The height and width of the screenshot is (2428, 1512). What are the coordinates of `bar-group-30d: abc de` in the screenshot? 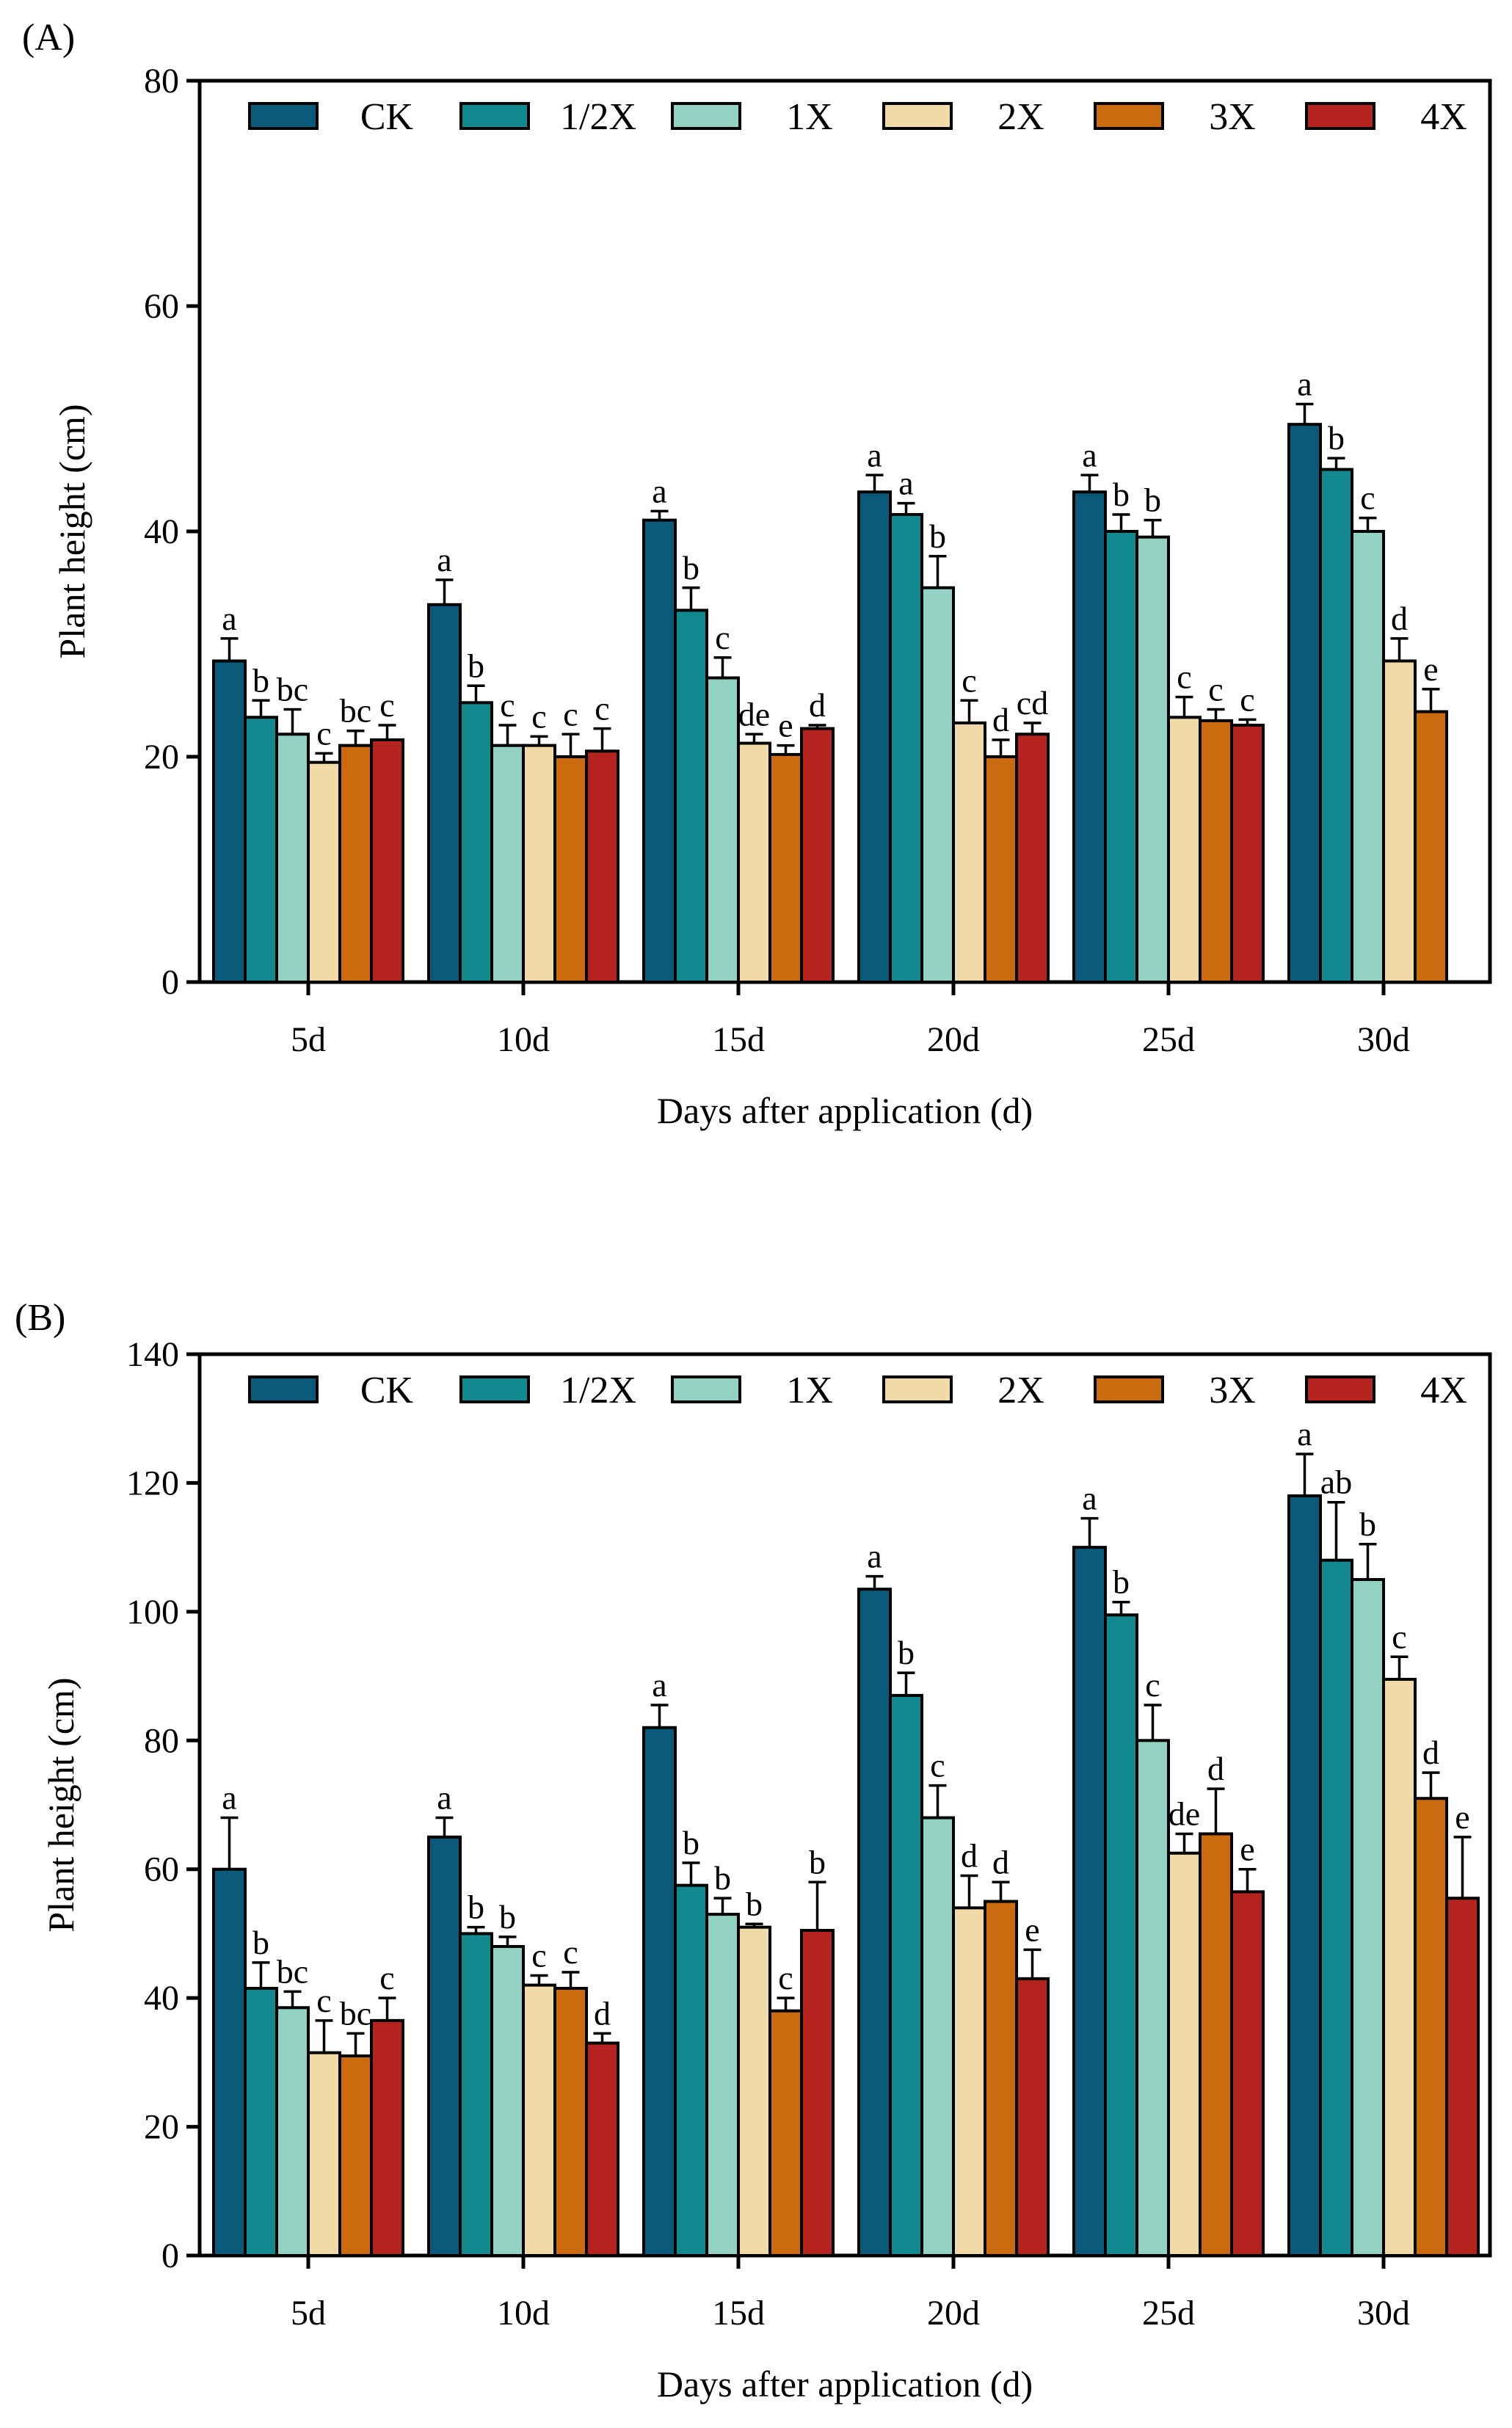 It's located at (1367, 675).